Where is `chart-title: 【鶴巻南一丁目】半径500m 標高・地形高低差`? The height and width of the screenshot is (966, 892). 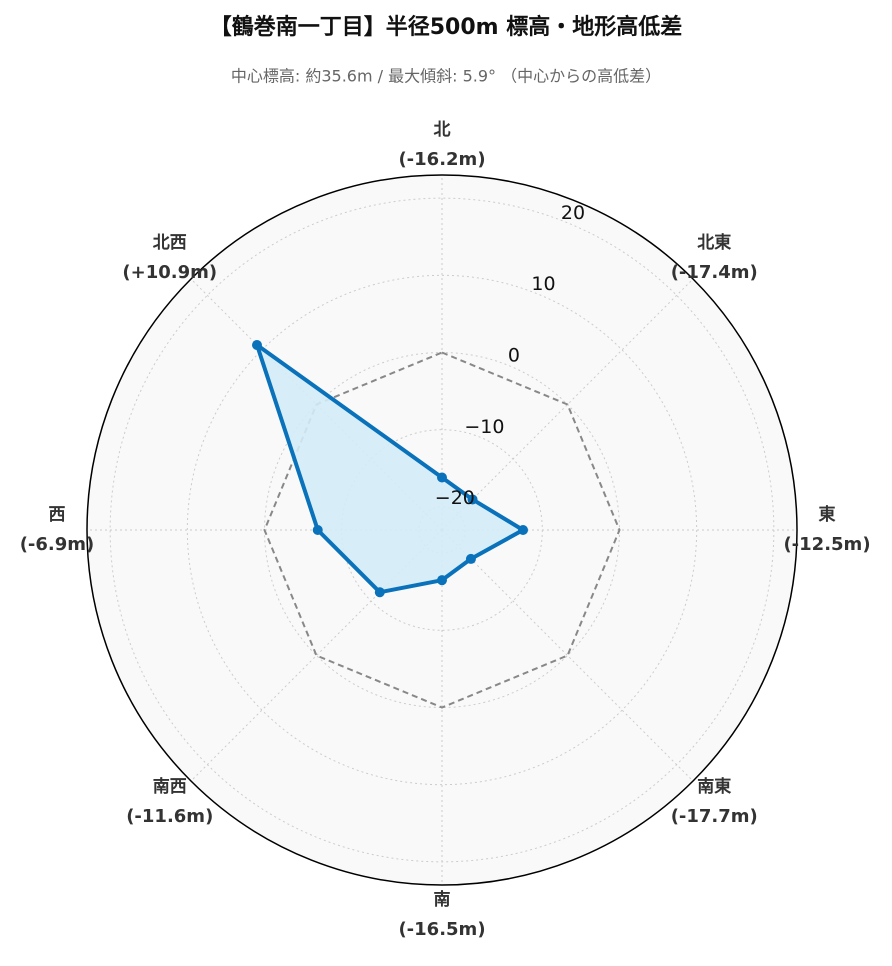 chart-title: 【鶴巻南一丁目】半径500m 標高・地形高低差 is located at coordinates (446, 27).